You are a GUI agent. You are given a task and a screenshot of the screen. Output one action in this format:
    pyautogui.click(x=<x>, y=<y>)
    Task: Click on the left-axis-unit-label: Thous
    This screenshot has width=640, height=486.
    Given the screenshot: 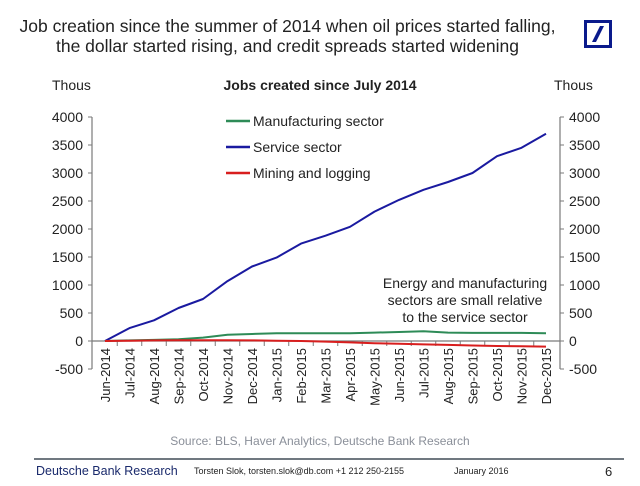 What is the action you would take?
    pyautogui.click(x=71, y=85)
    